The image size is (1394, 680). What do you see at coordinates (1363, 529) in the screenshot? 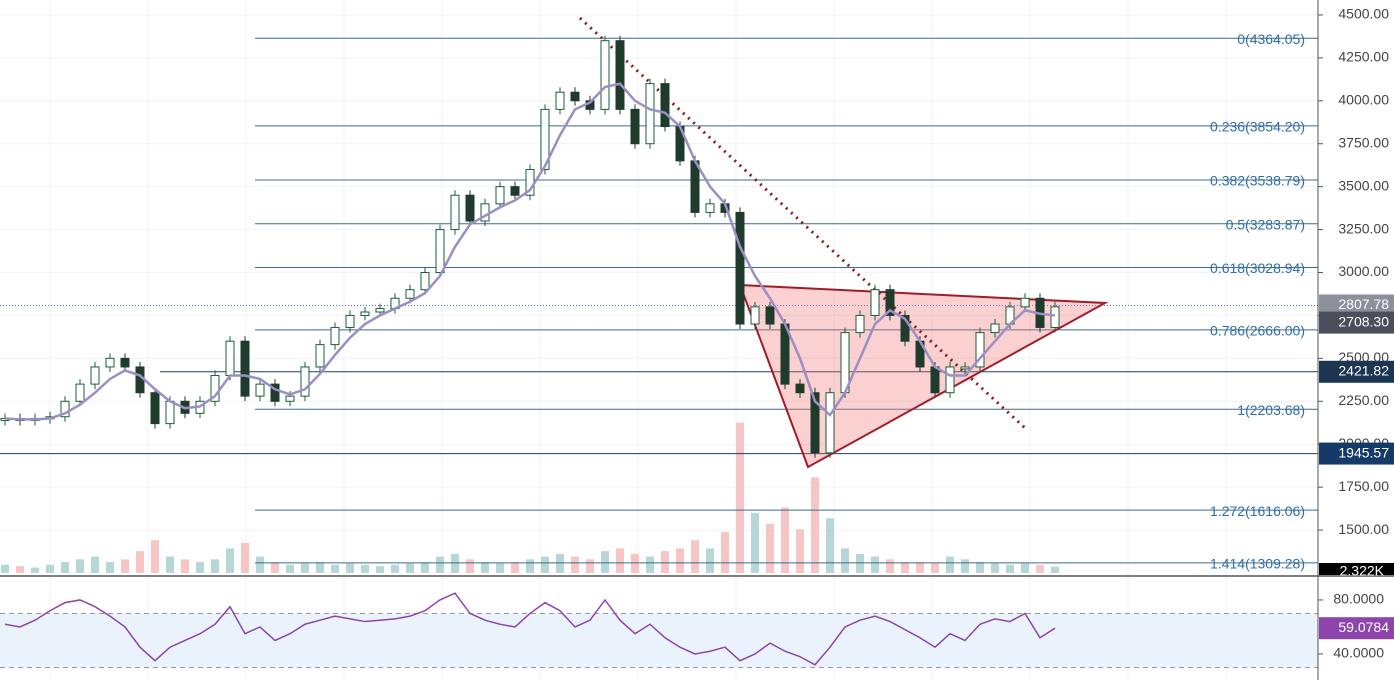
I see `y-tick-label: 1500.00` at bounding box center [1363, 529].